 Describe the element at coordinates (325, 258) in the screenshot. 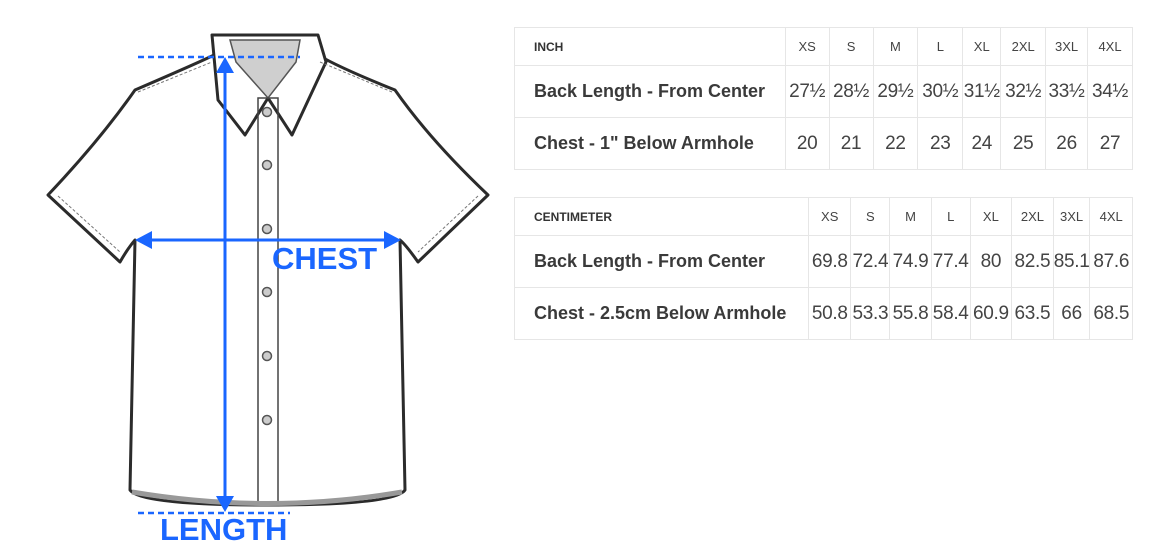

I see `chest-label: CHEST` at that location.